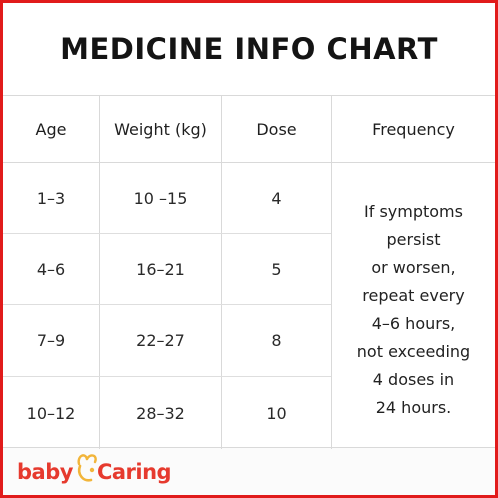 The height and width of the screenshot is (498, 498). Describe the element at coordinates (51, 269) in the screenshot. I see `cell-age: 4–6` at that location.